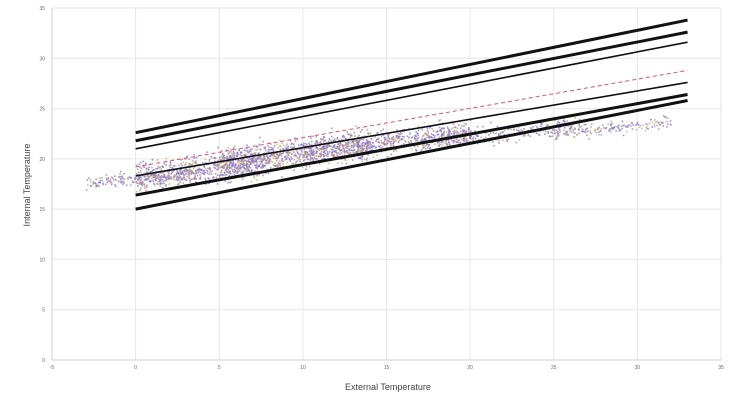 This screenshot has width=750, height=397. Describe the element at coordinates (42, 210) in the screenshot. I see `y-tick-label: 15` at that location.